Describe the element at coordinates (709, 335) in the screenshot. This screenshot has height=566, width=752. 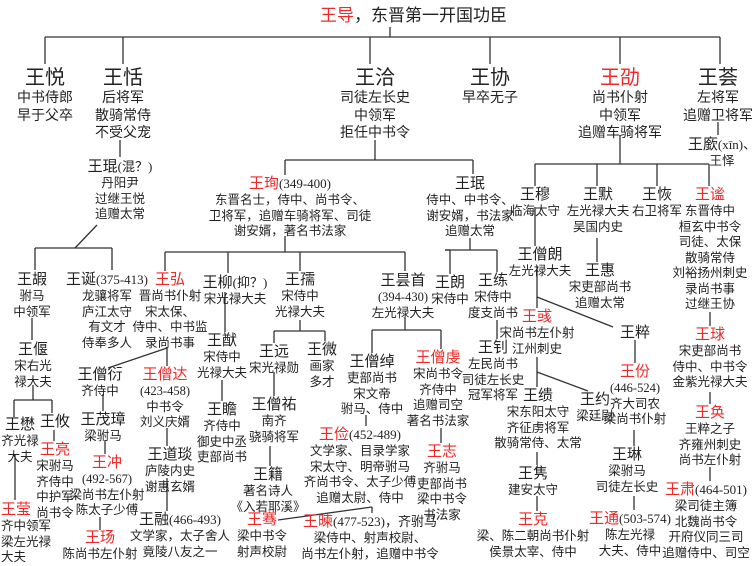
I see `person-name: 王球` at that location.